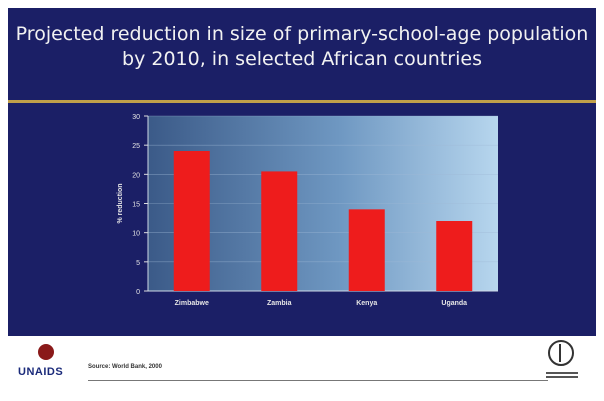 The width and height of the screenshot is (604, 401). What do you see at coordinates (192, 303) in the screenshot?
I see `x-tick-label: Zimbabwe` at bounding box center [192, 303].